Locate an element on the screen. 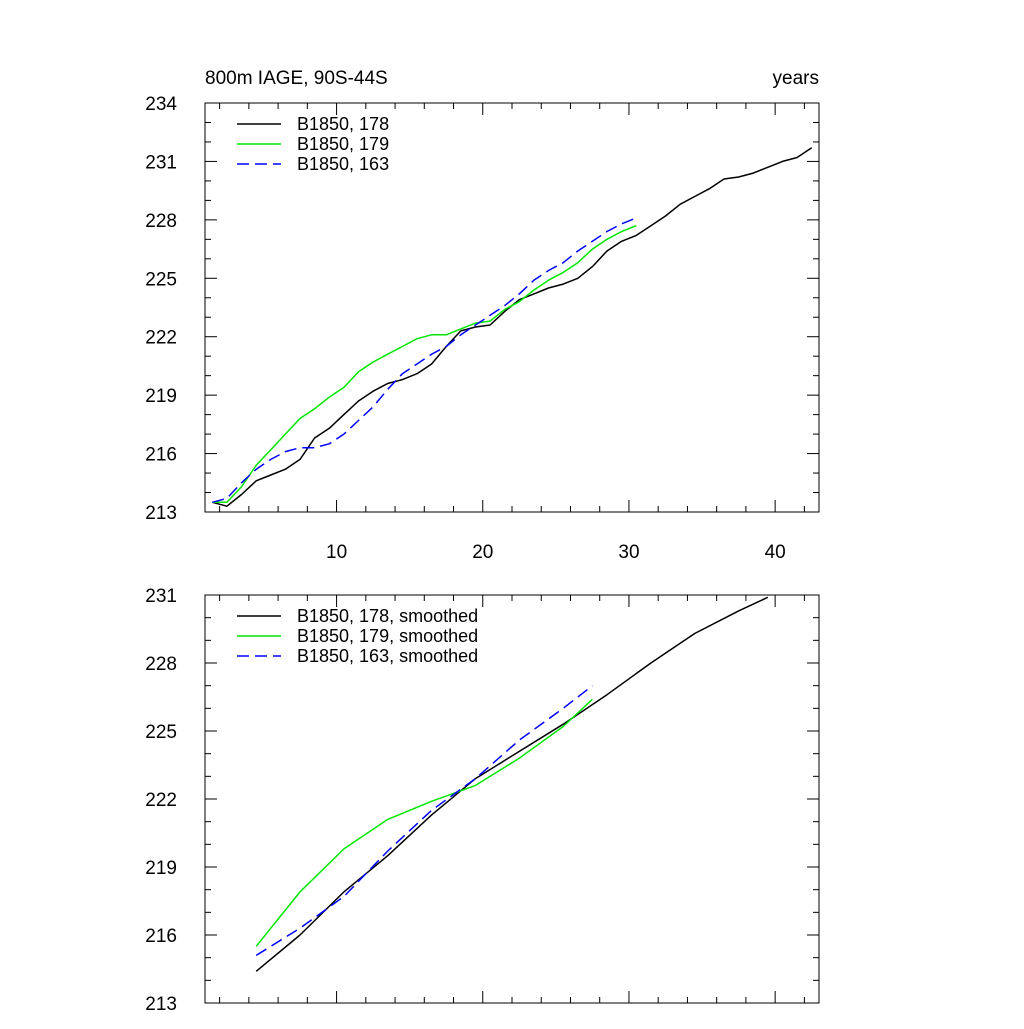 Image resolution: width=1024 pixels, height=1029 pixels. legend-label-2: B1850, 179 is located at coordinates (343, 144).